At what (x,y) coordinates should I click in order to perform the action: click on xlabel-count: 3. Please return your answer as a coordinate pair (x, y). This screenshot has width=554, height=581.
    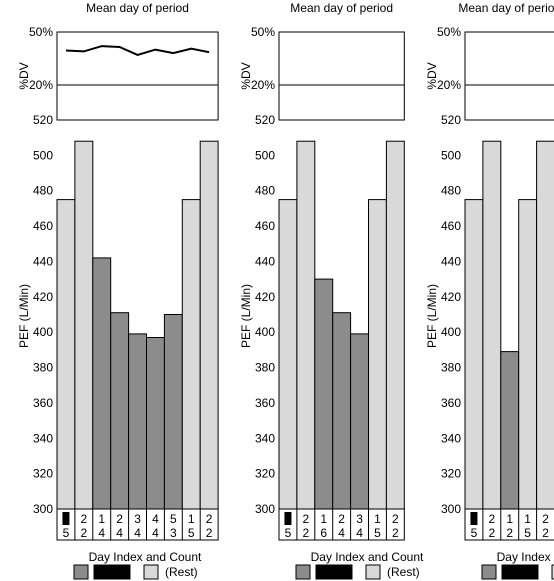
    Looking at the image, I should click on (173, 533).